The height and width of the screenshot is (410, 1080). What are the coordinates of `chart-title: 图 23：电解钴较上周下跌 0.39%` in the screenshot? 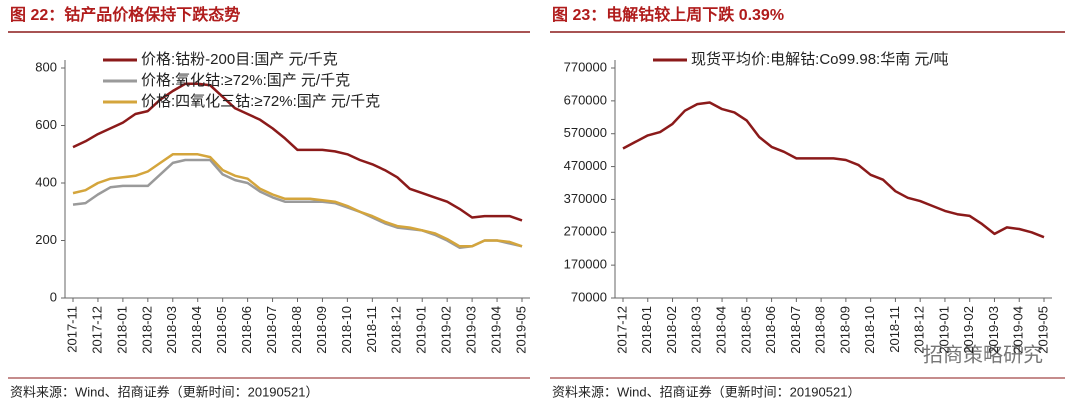 It's located at (668, 14).